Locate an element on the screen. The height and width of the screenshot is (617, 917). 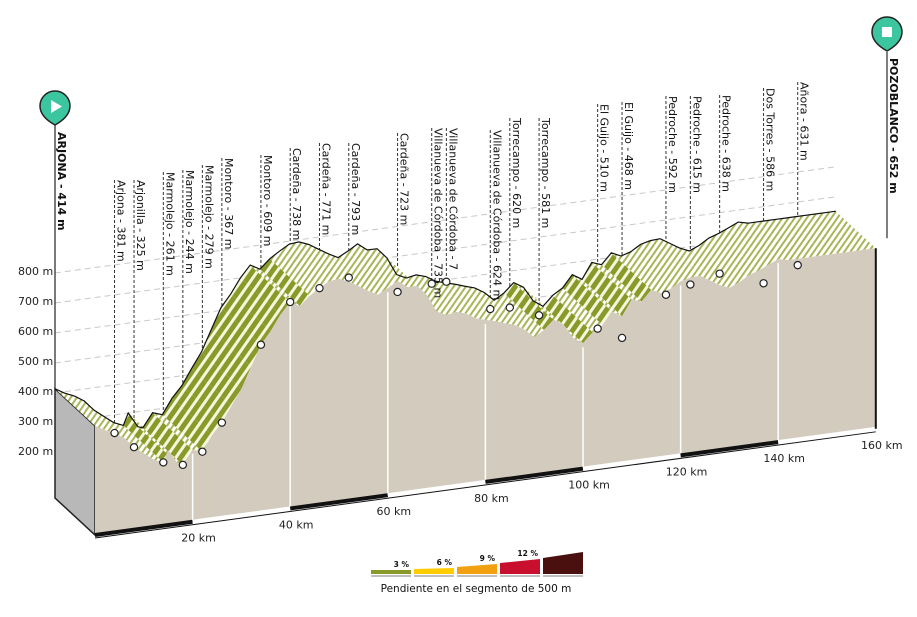
waypoint-label: Dos Torres - 586 m is located at coordinates (770, 139).